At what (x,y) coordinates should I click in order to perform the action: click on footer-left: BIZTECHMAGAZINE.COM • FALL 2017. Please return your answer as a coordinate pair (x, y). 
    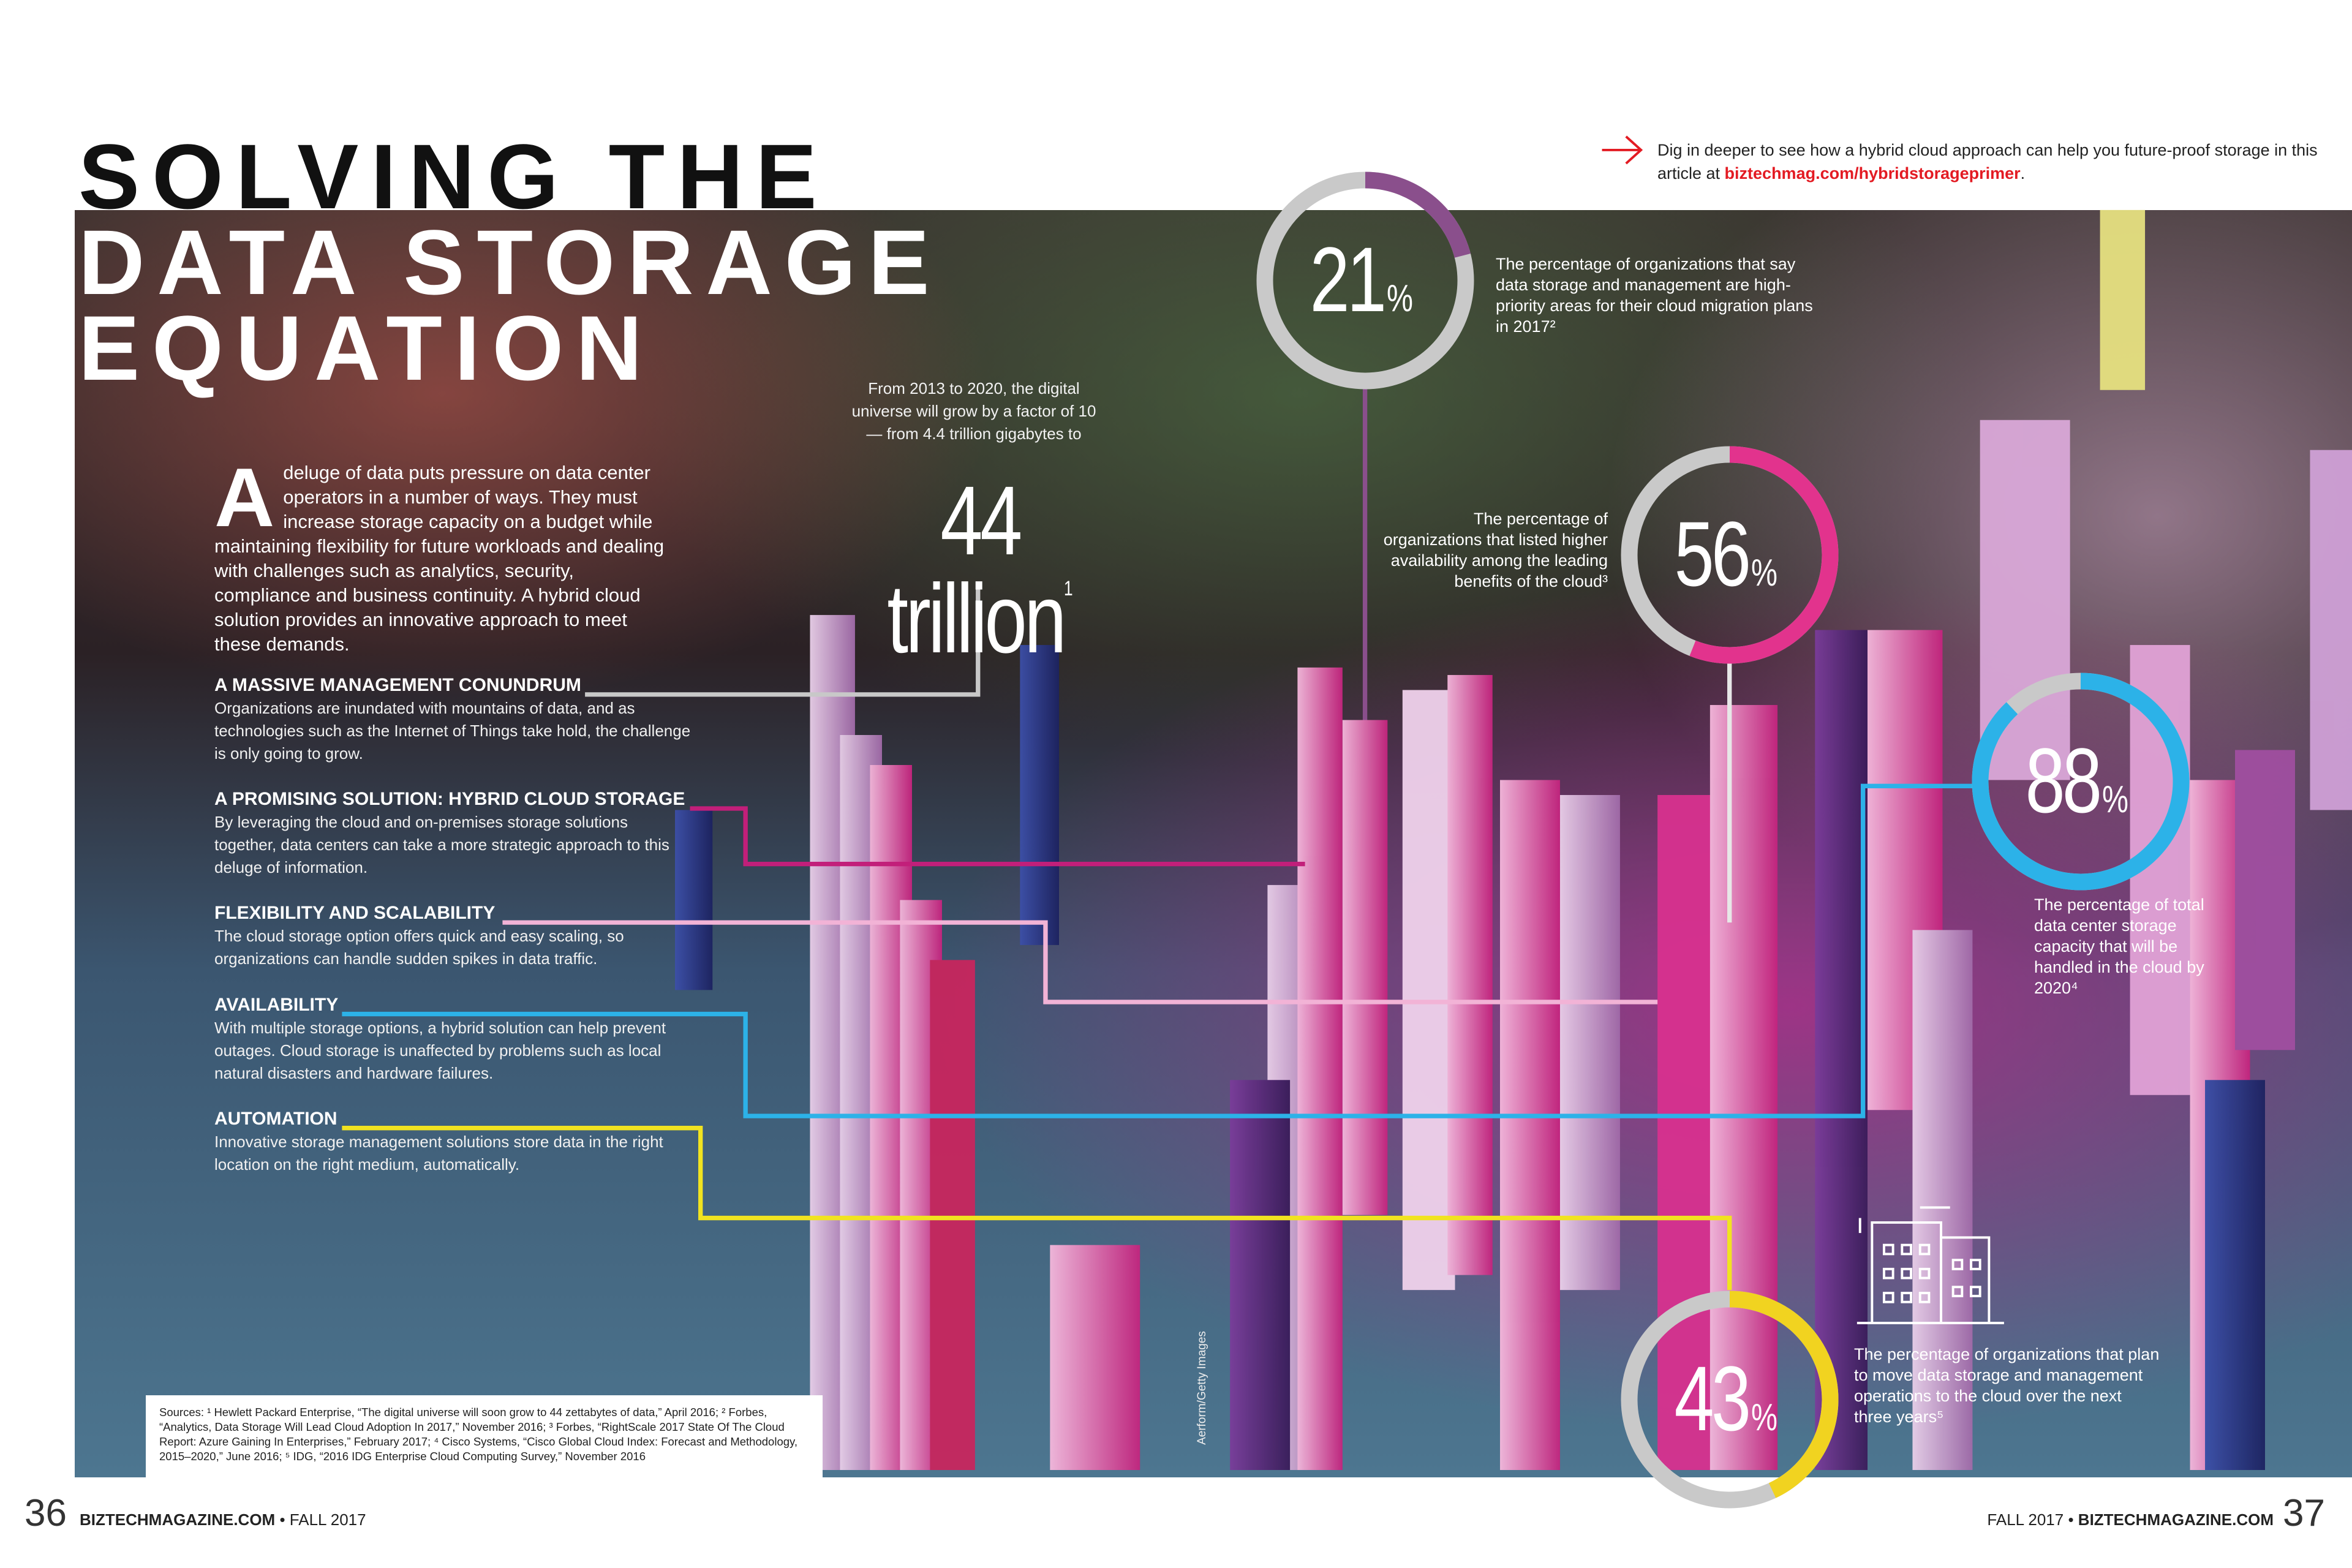
    Looking at the image, I should click on (223, 1520).